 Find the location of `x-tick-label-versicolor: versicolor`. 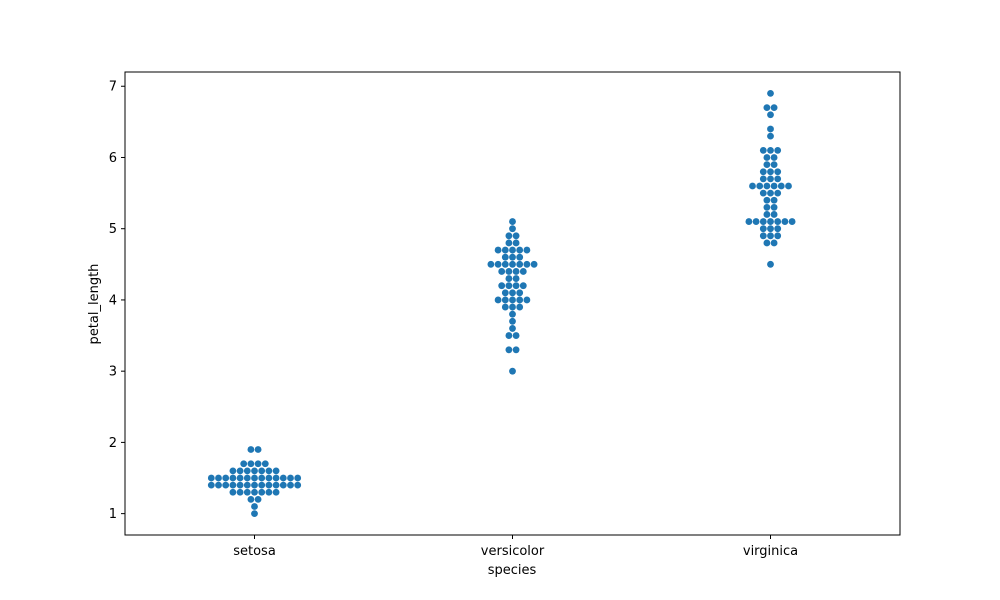

x-tick-label-versicolor: versicolor is located at coordinates (513, 551).